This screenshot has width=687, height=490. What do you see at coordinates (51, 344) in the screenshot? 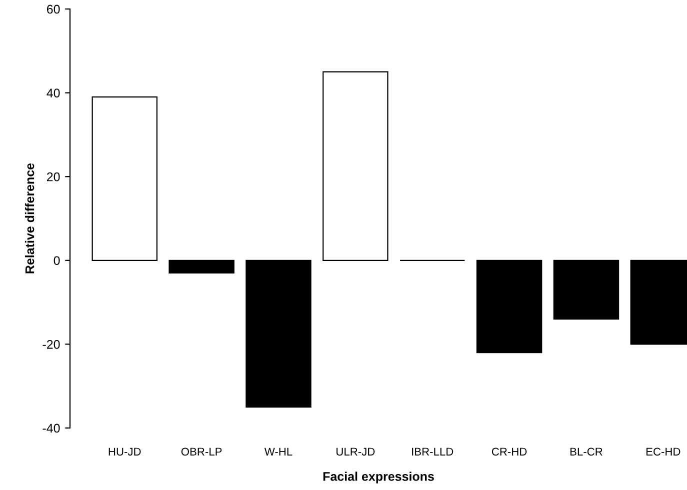
I see `y-tick-label: -20` at bounding box center [51, 344].